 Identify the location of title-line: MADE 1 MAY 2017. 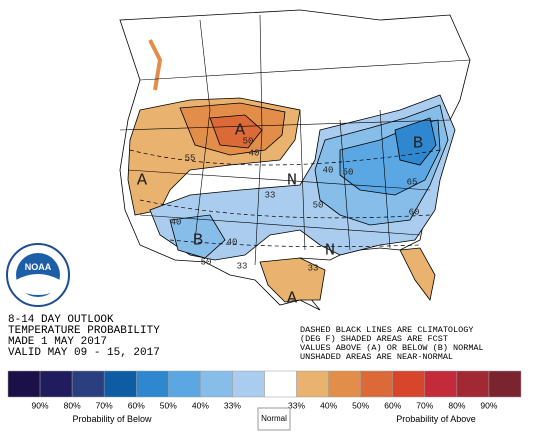
(57, 342).